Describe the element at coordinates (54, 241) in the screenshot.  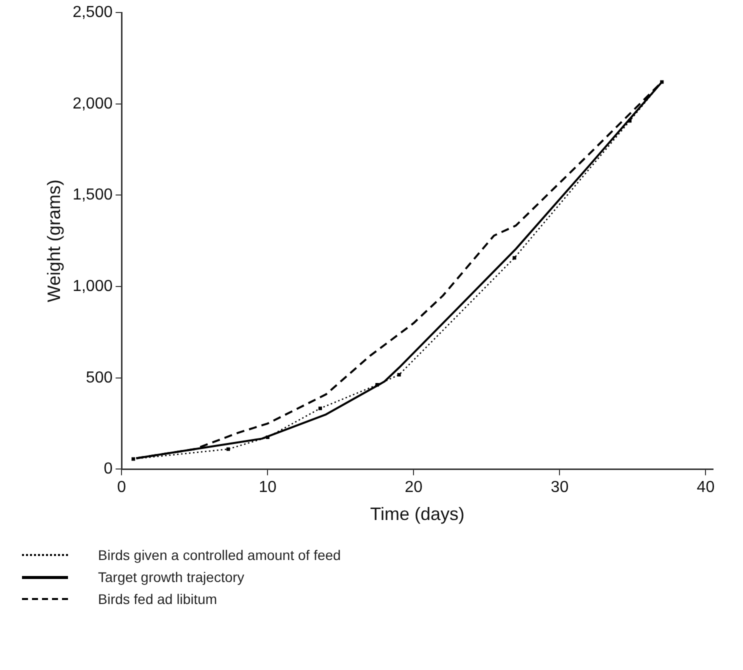
I see `y-axis-title: Weight (grams)` at that location.